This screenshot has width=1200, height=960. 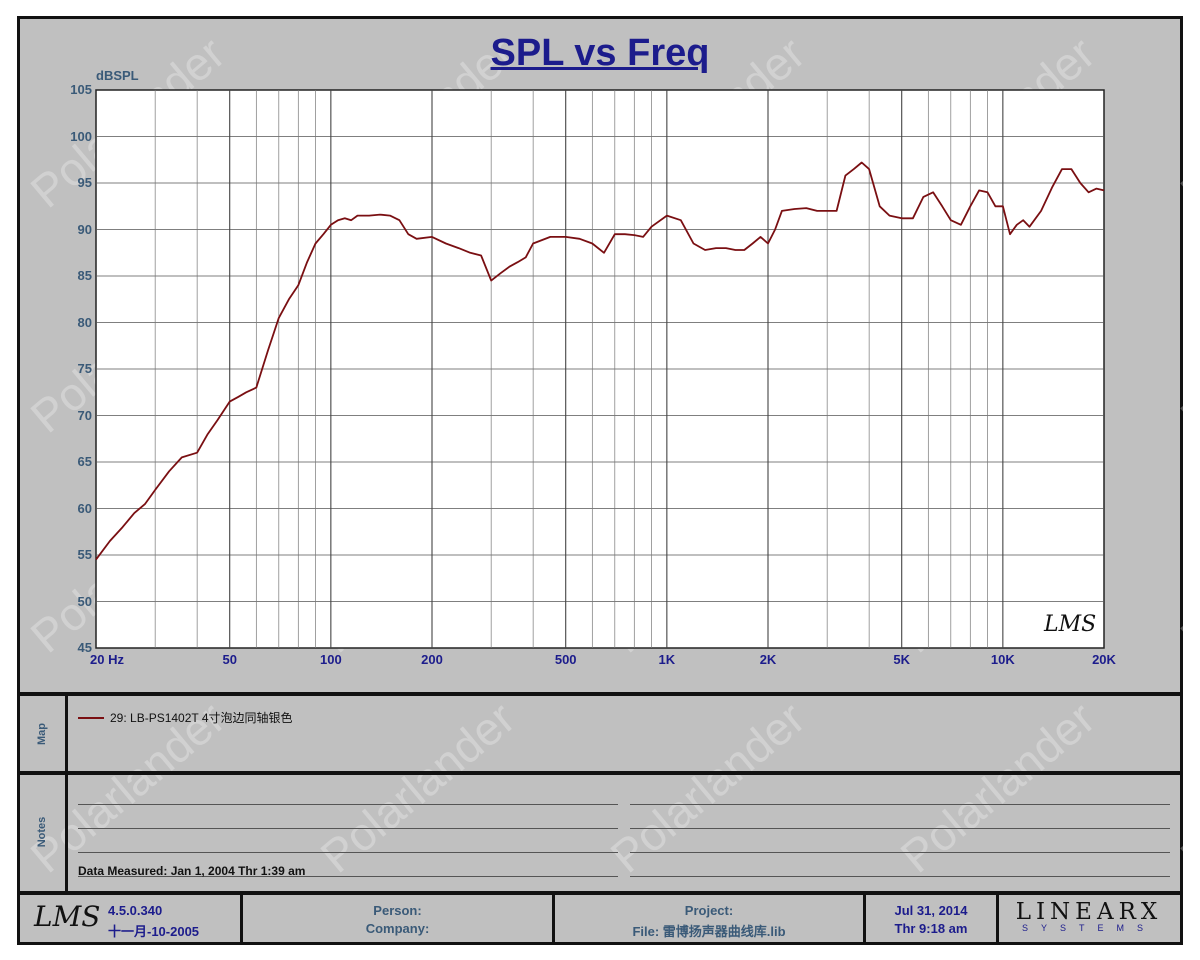 What do you see at coordinates (84, 275) in the screenshot?
I see `y-tick-label: 85` at bounding box center [84, 275].